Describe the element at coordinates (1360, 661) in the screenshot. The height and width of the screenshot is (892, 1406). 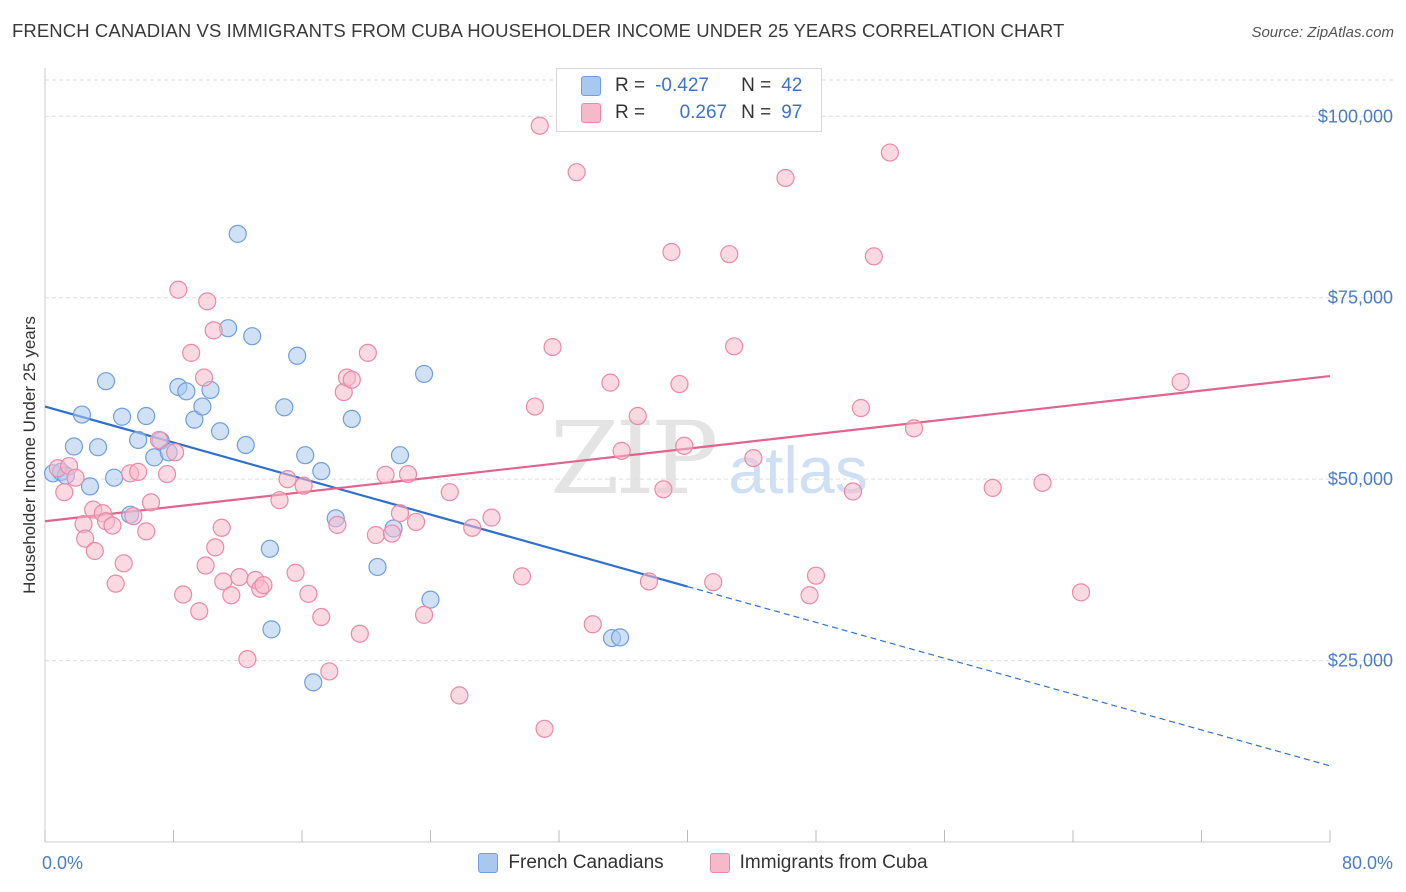
I see `y-tick-label: $25,000` at that location.